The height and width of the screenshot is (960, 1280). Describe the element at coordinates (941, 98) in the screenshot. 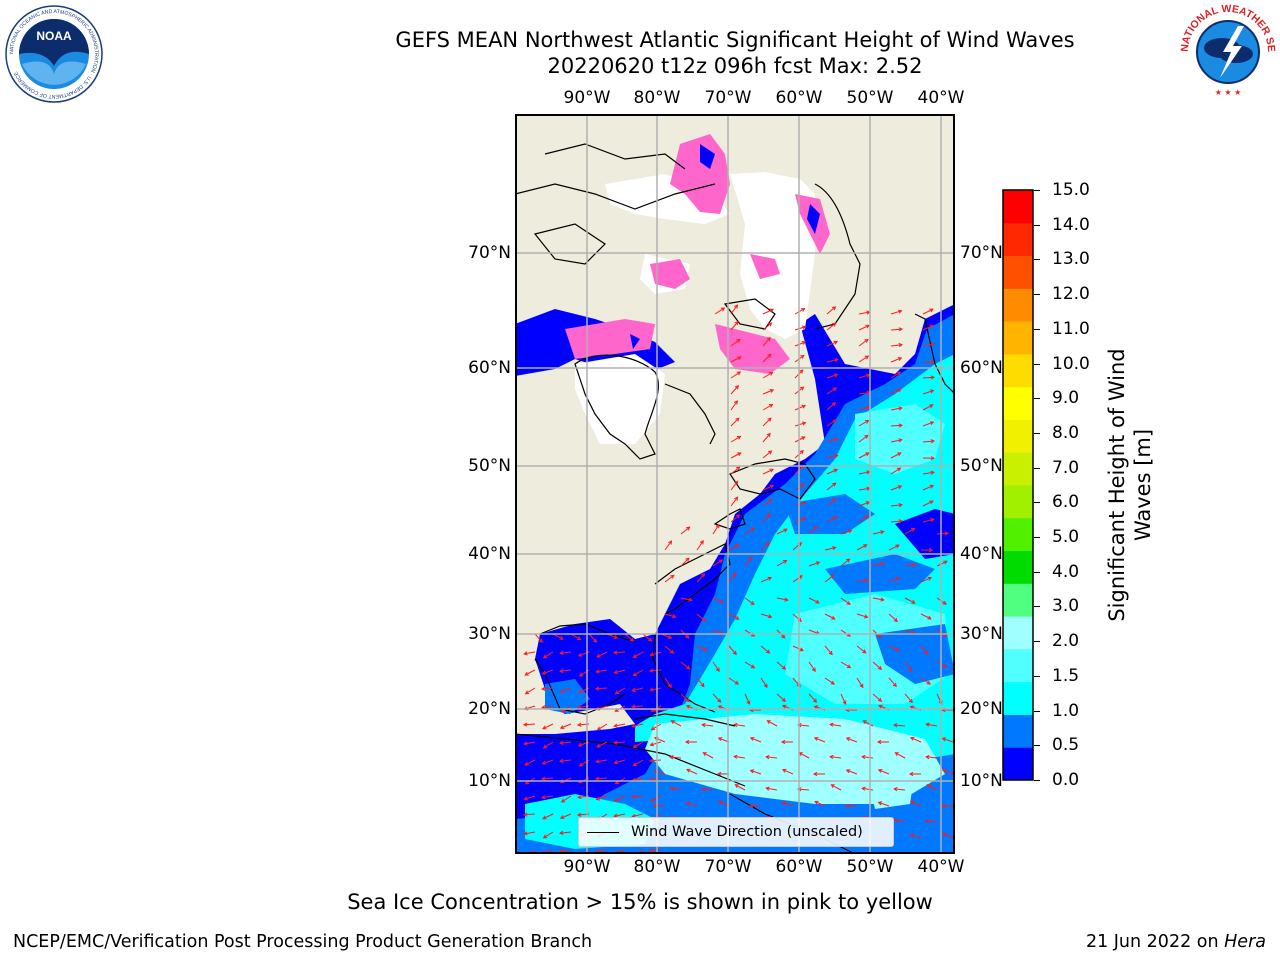

I see `lon-label-top: 40°W` at that location.